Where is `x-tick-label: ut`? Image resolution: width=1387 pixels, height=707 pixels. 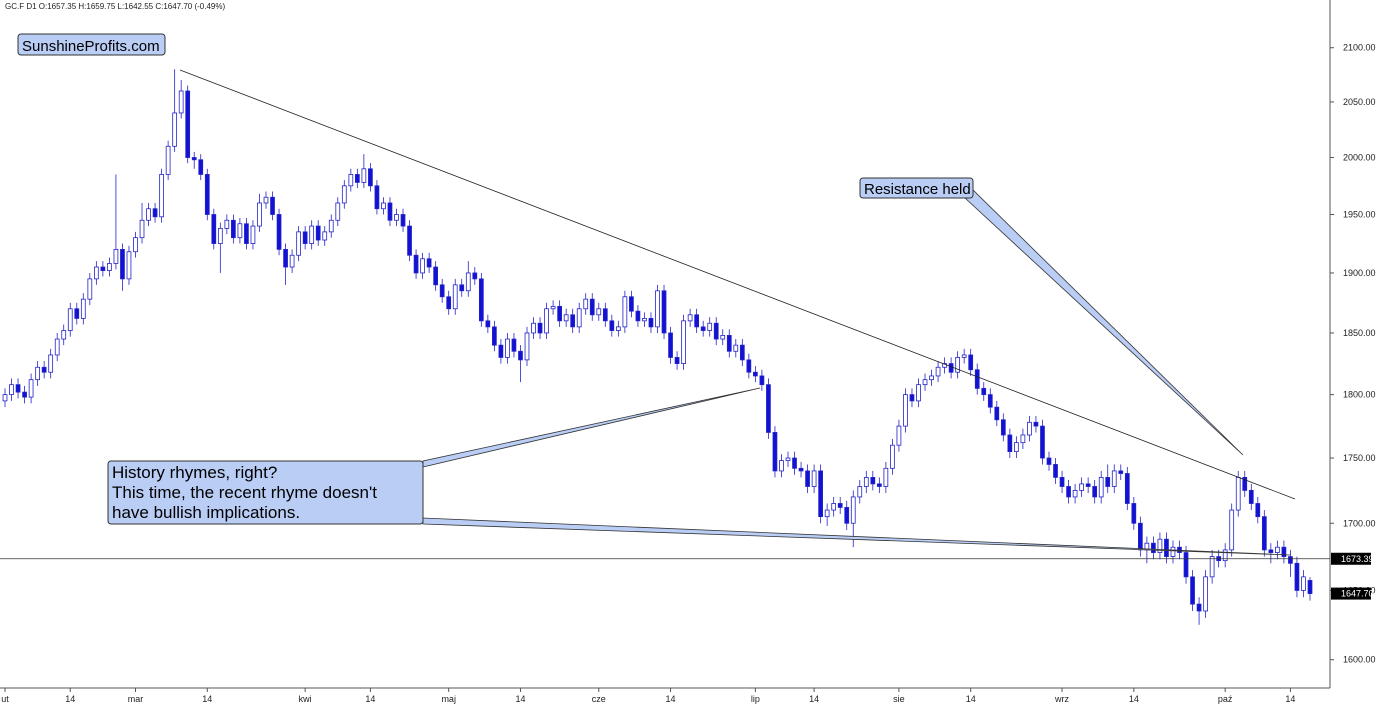
x-tick-label: ut is located at coordinates (5, 699).